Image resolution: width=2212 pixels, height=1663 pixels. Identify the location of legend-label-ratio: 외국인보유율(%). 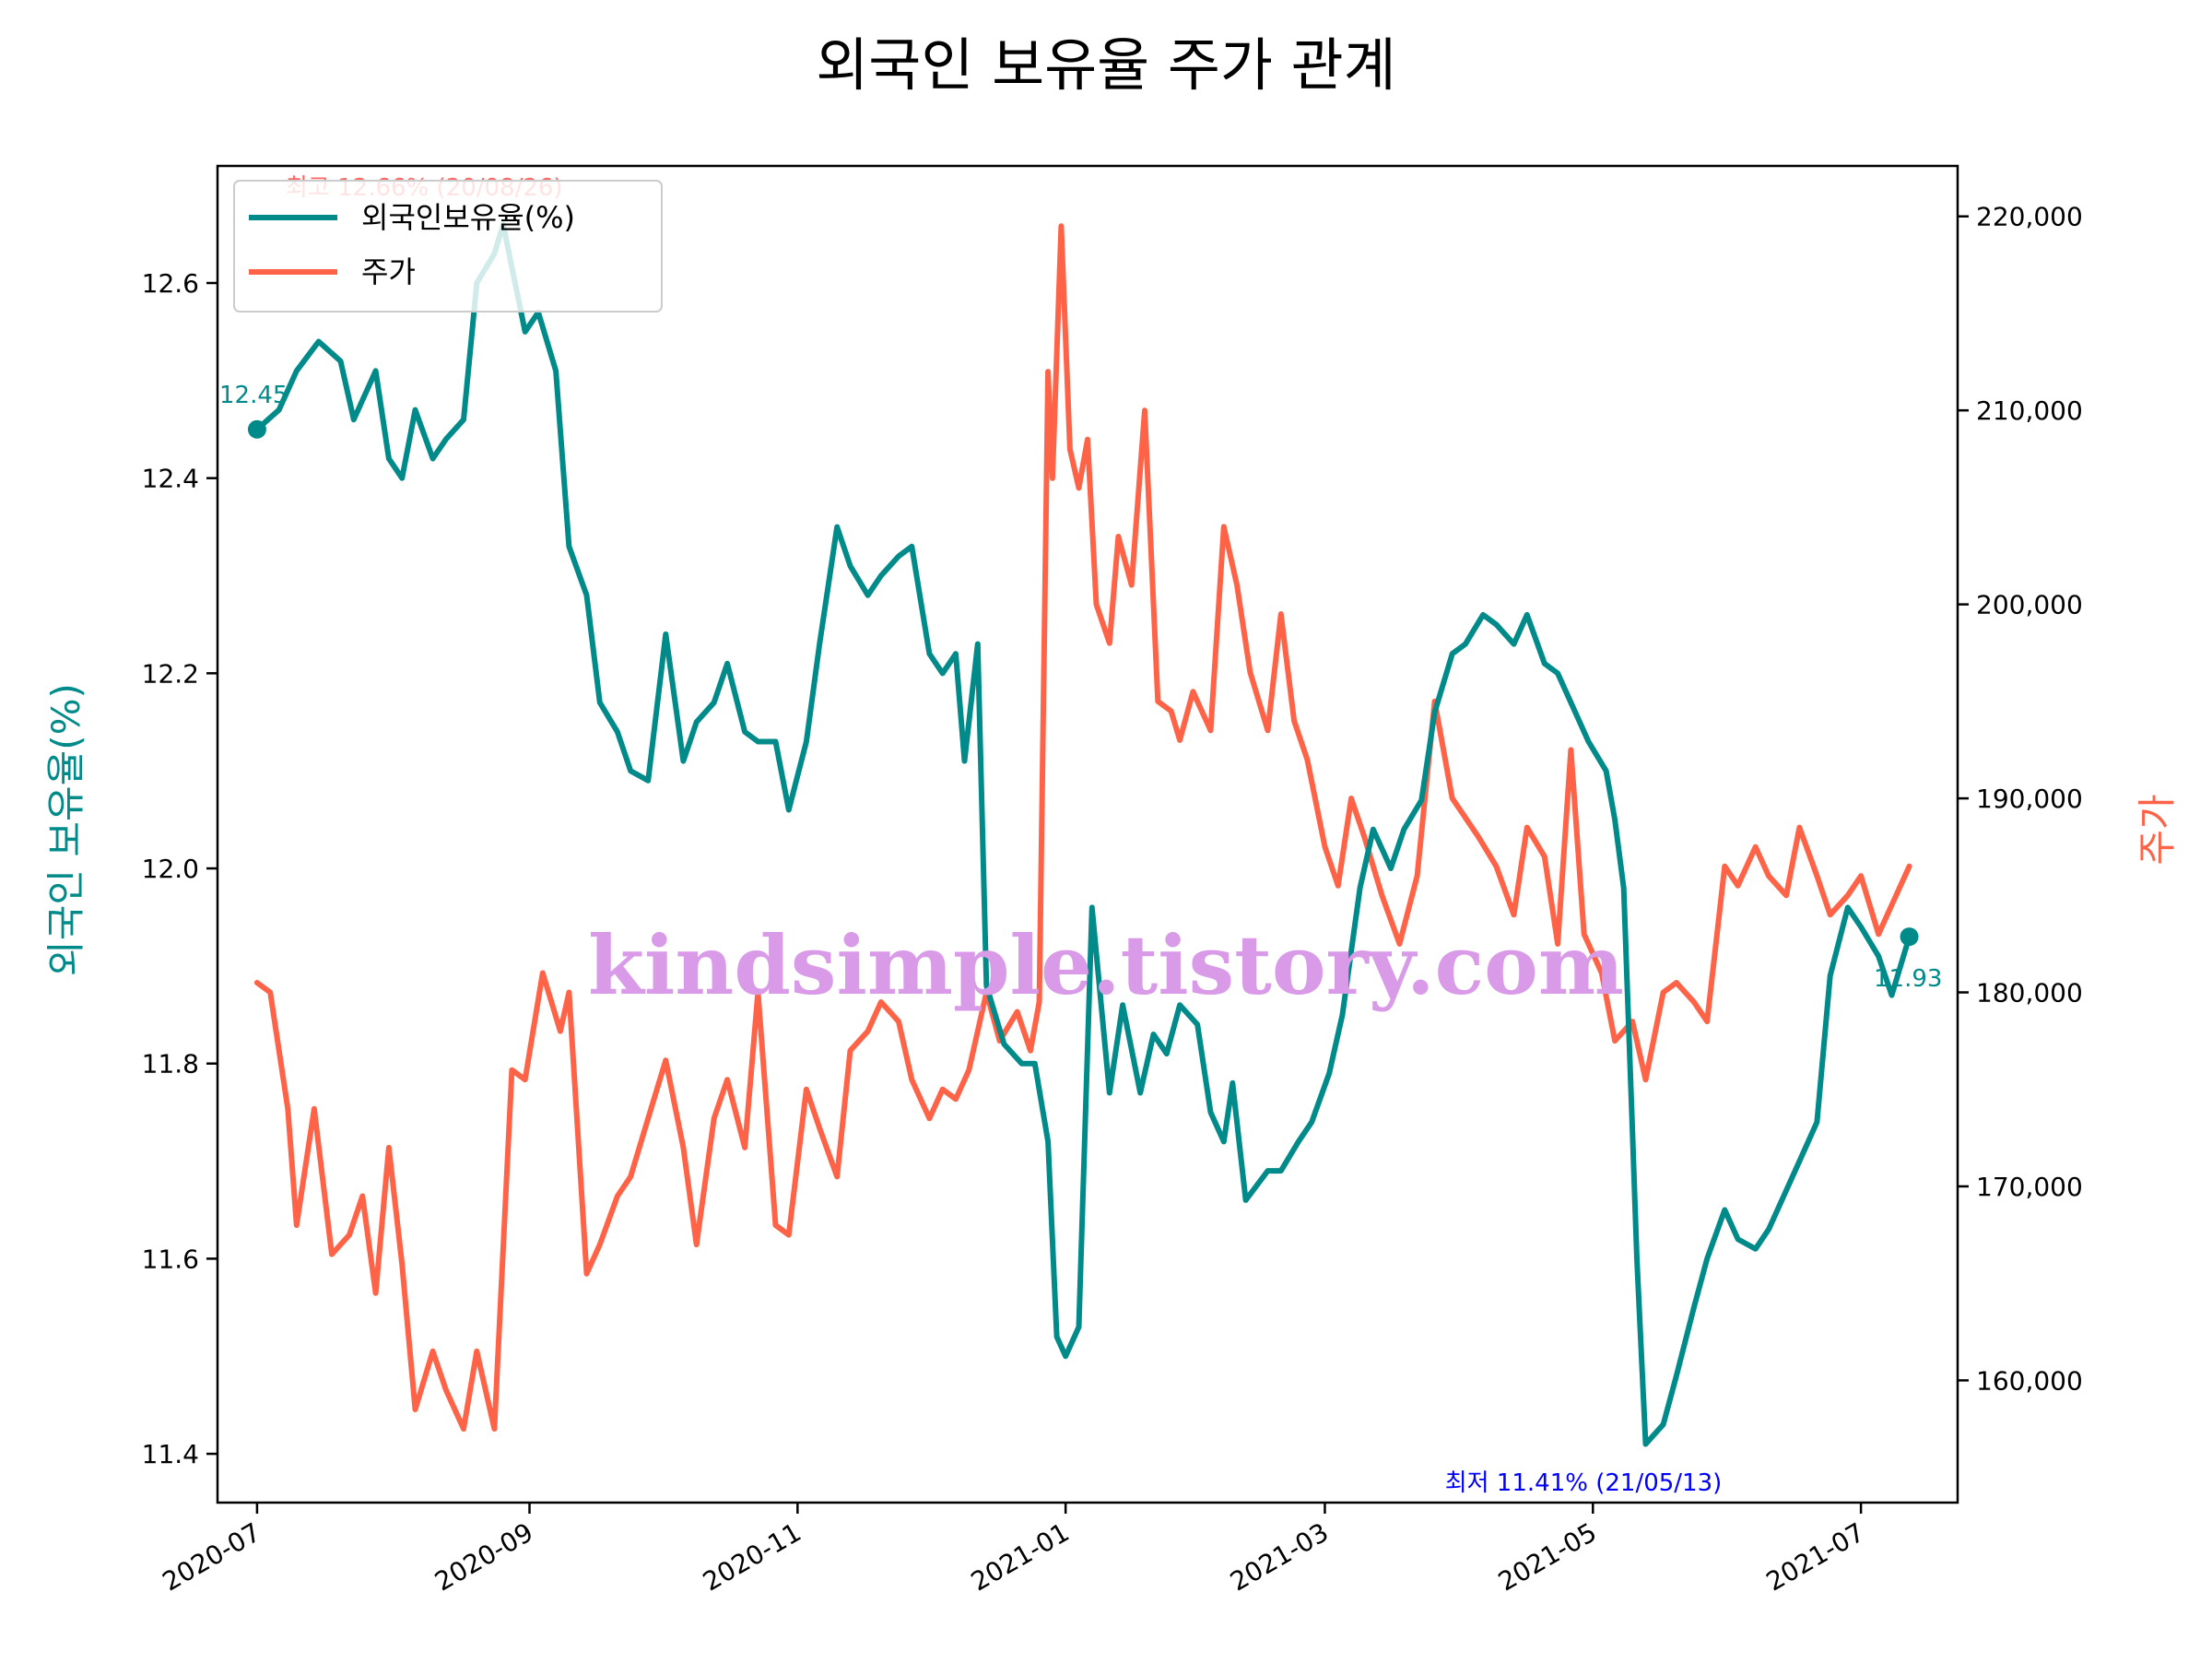
(468, 217).